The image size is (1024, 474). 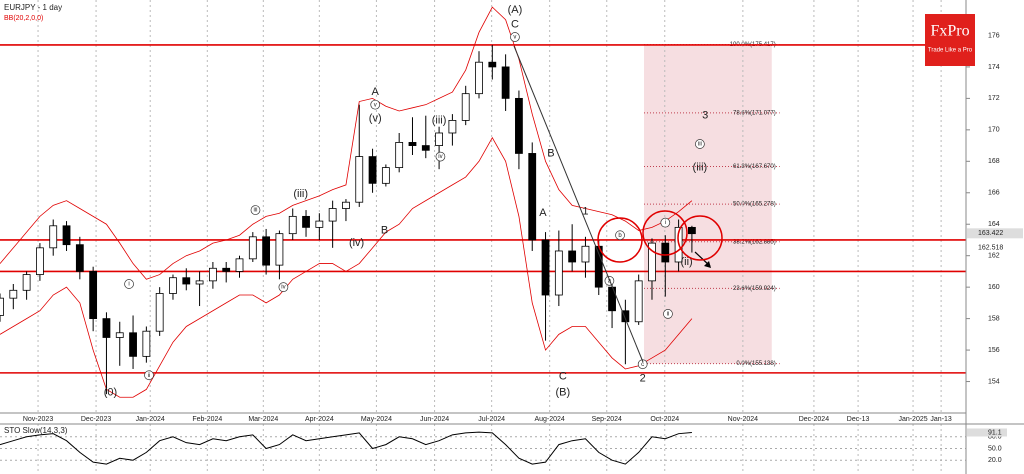 I want to click on sto-current-box, so click(x=987, y=432).